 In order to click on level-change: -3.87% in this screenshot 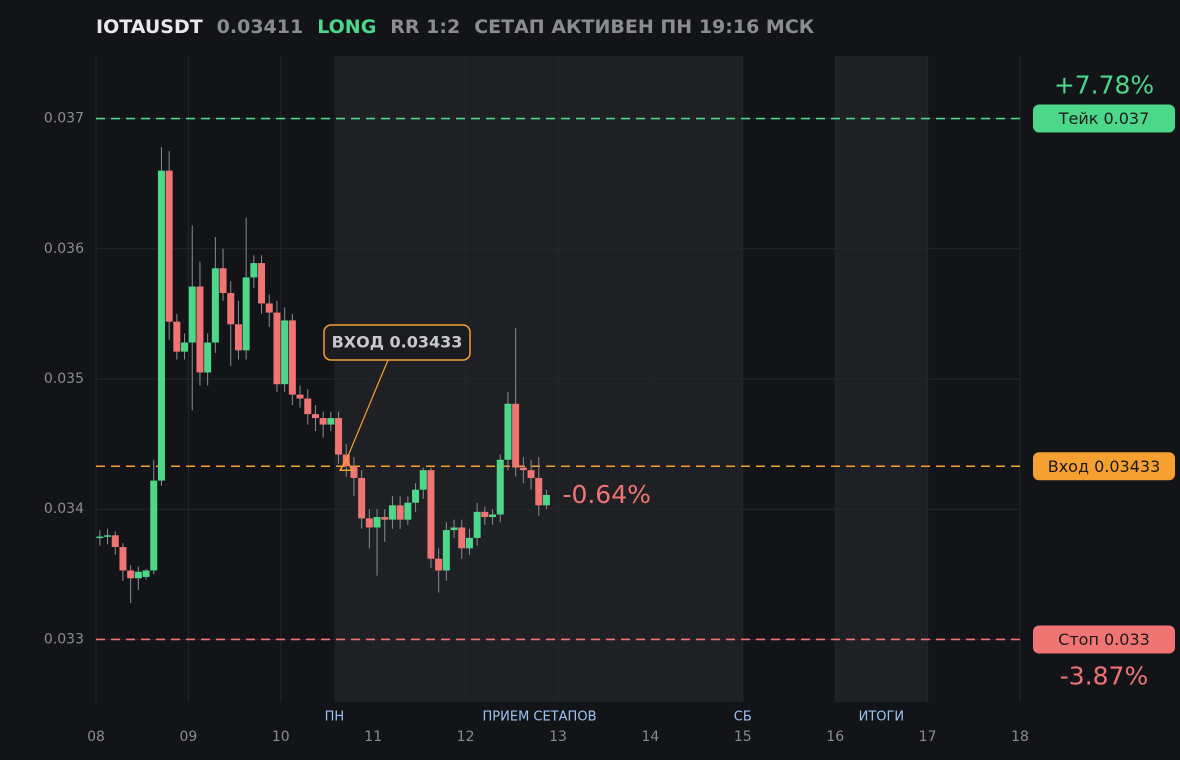, I will do `click(1104, 675)`.